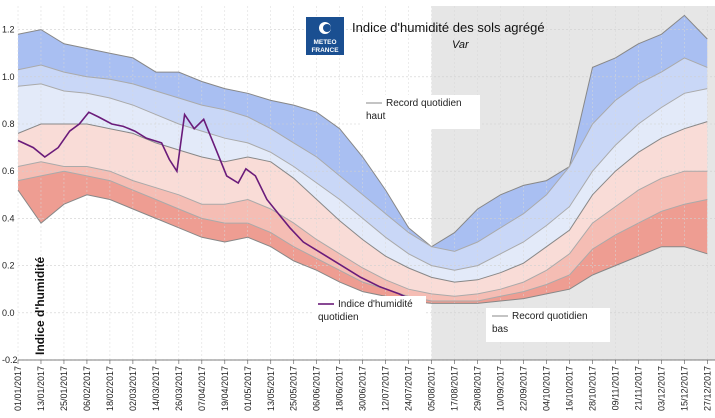 The width and height of the screenshot is (715, 418). What do you see at coordinates (386, 388) in the screenshot?
I see `x-tick-label: 12/07/2017` at bounding box center [386, 388].